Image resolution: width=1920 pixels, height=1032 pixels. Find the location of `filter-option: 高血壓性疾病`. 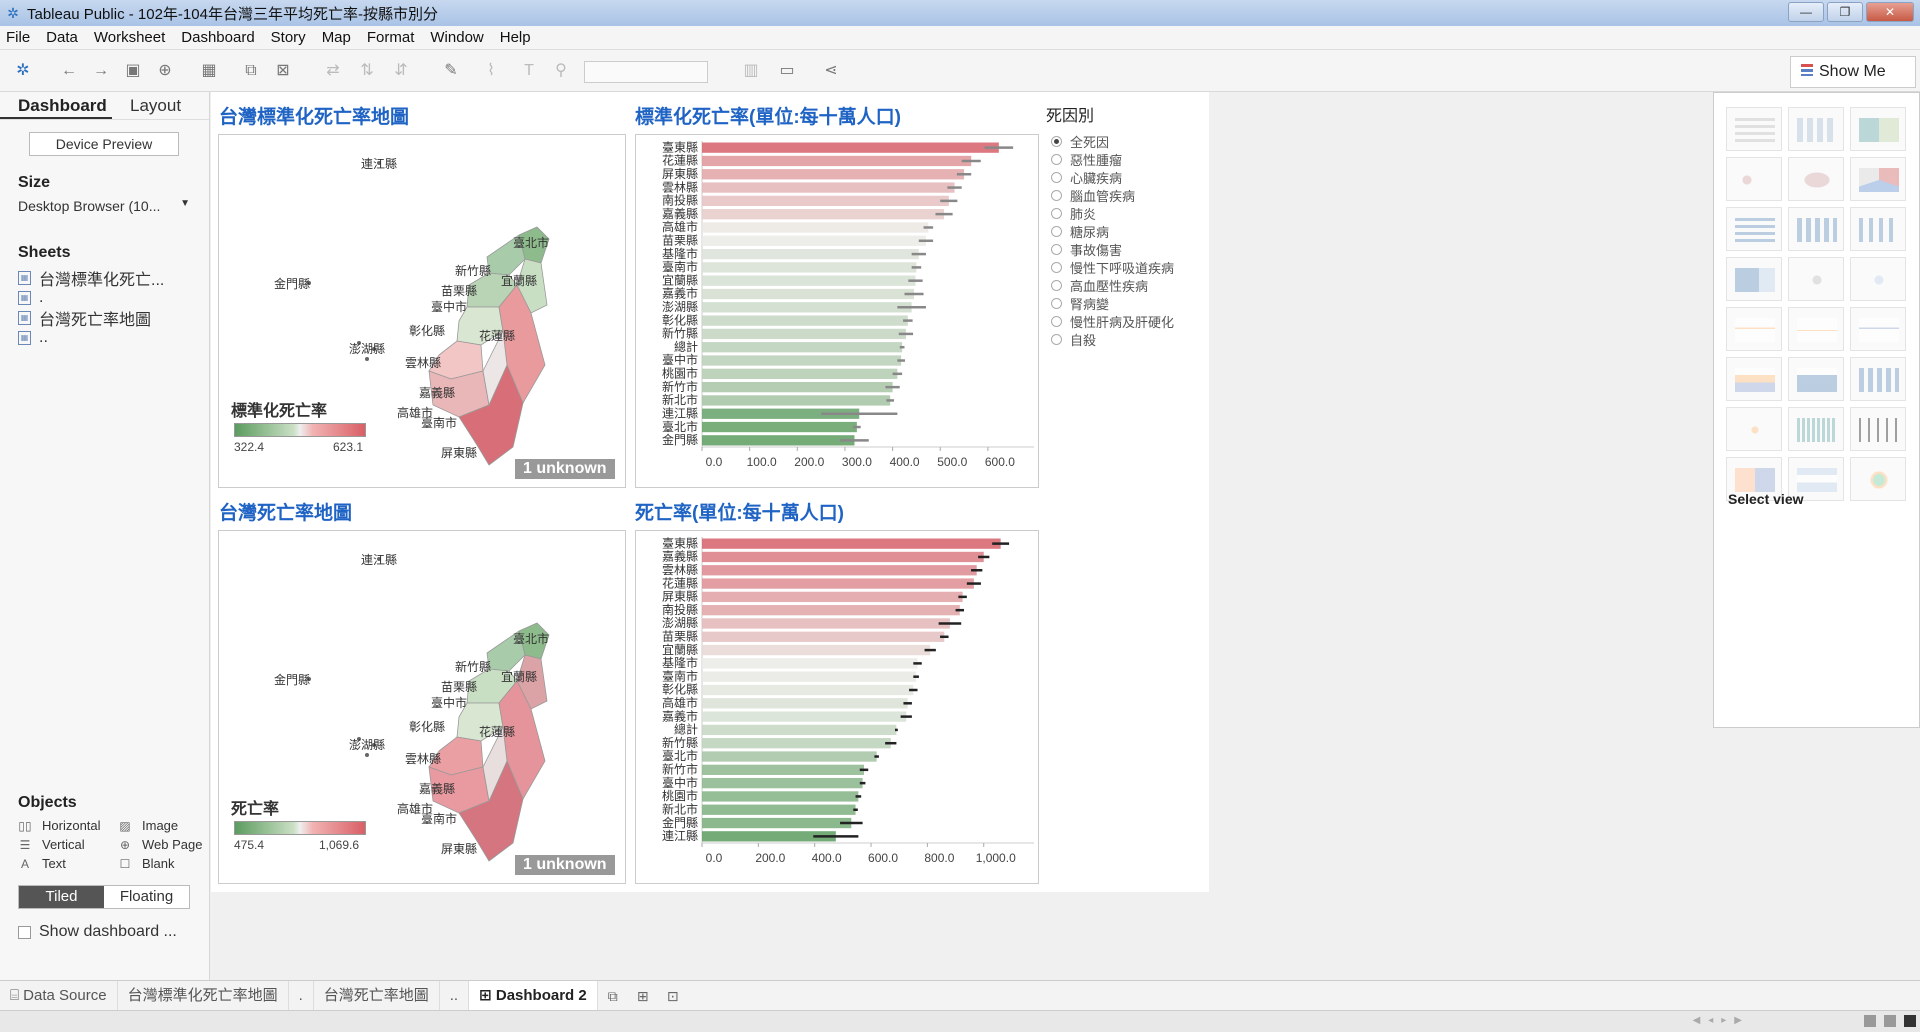

filter-option: 高血壓性疾病 is located at coordinates (1126, 285).